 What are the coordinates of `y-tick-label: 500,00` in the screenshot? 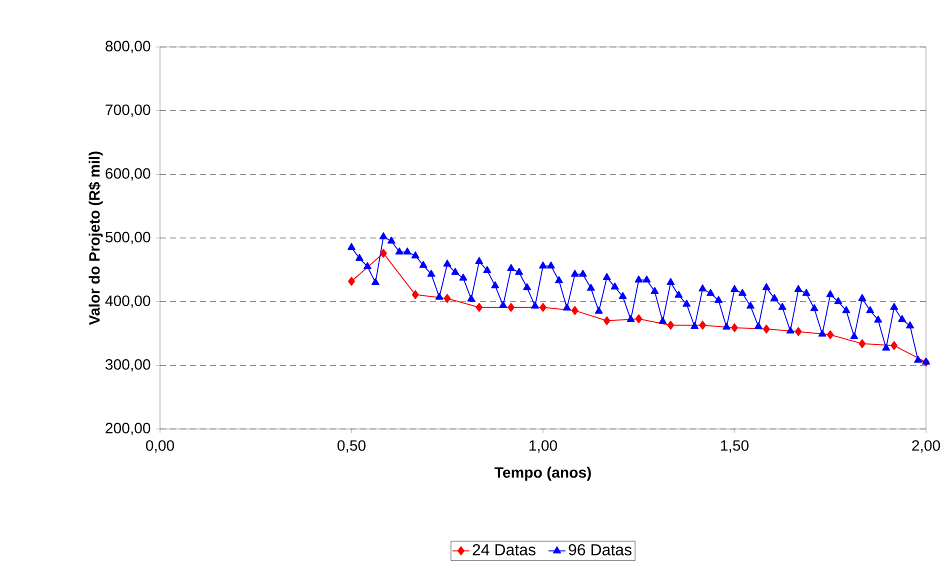 It's located at (128, 238).